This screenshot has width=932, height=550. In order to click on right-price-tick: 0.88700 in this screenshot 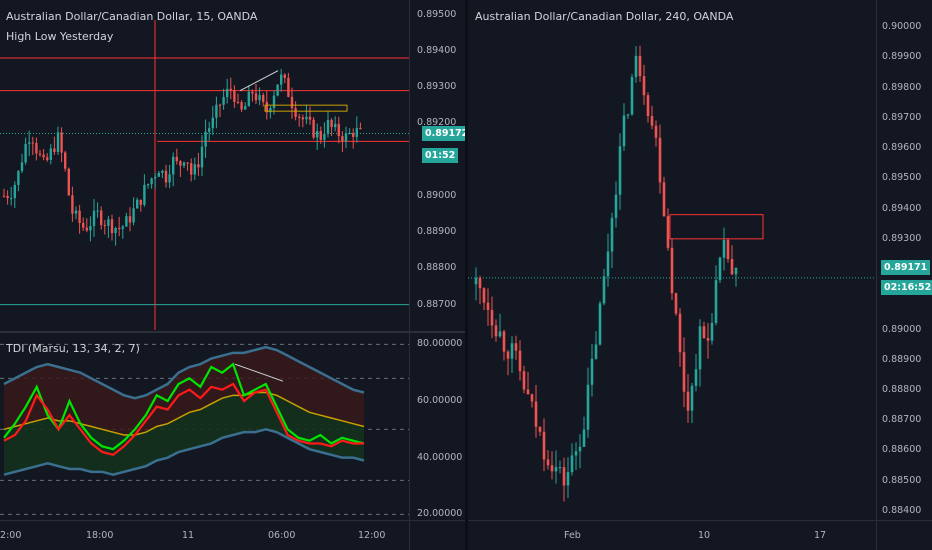, I will do `click(902, 420)`.